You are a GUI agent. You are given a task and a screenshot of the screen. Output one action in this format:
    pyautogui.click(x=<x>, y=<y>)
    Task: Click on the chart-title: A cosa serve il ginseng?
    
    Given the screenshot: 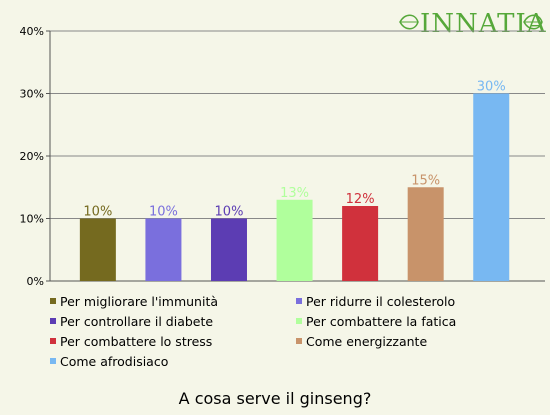 What is the action you would take?
    pyautogui.click(x=275, y=398)
    